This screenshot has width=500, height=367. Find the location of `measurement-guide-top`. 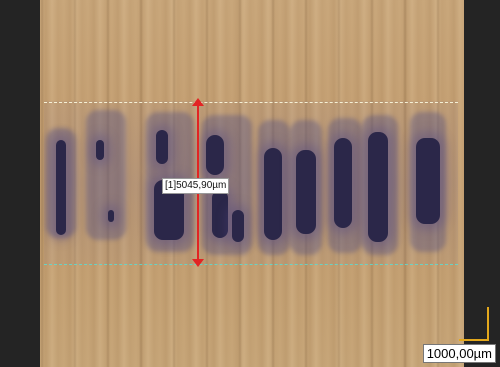

measurement-guide-top is located at coordinates (251, 102).